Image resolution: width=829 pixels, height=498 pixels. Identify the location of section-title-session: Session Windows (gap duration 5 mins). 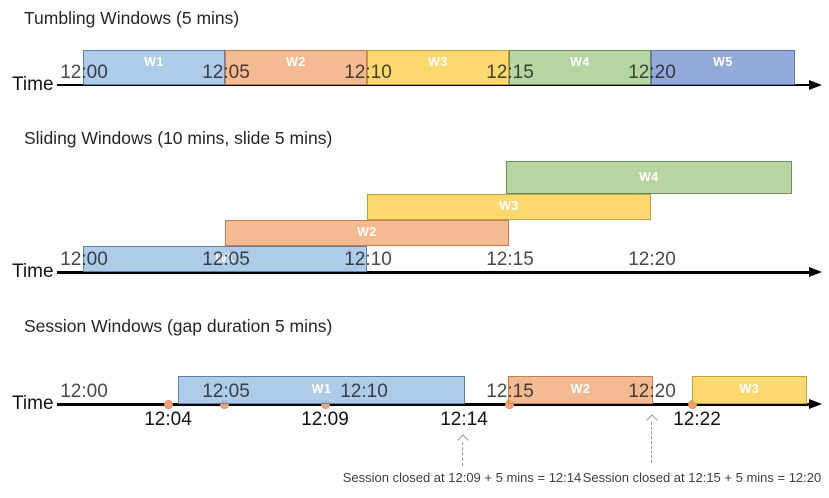
(178, 326).